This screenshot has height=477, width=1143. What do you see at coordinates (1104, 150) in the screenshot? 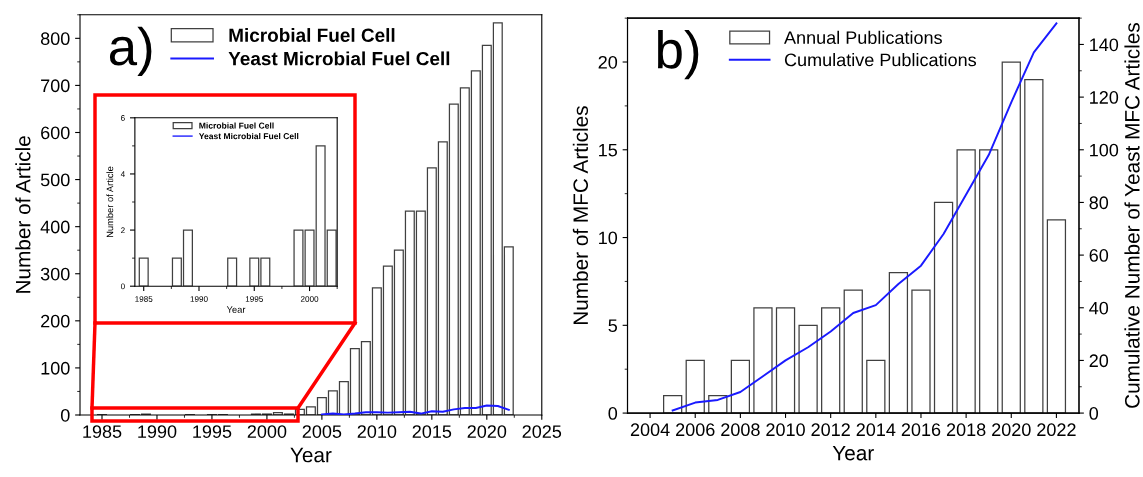
I see `y2-tick-label: 100` at bounding box center [1104, 150].